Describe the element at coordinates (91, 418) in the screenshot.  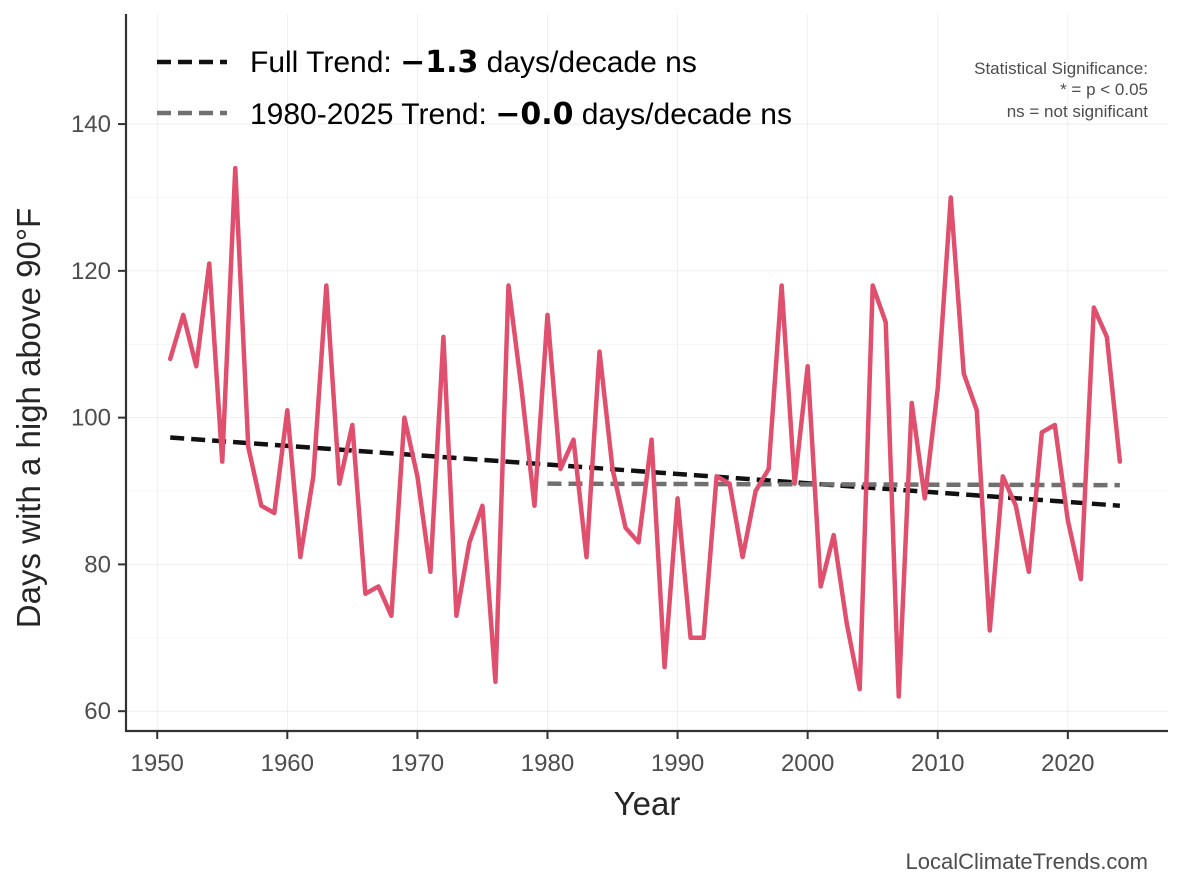
I see `y-tick-label-100: 100` at that location.